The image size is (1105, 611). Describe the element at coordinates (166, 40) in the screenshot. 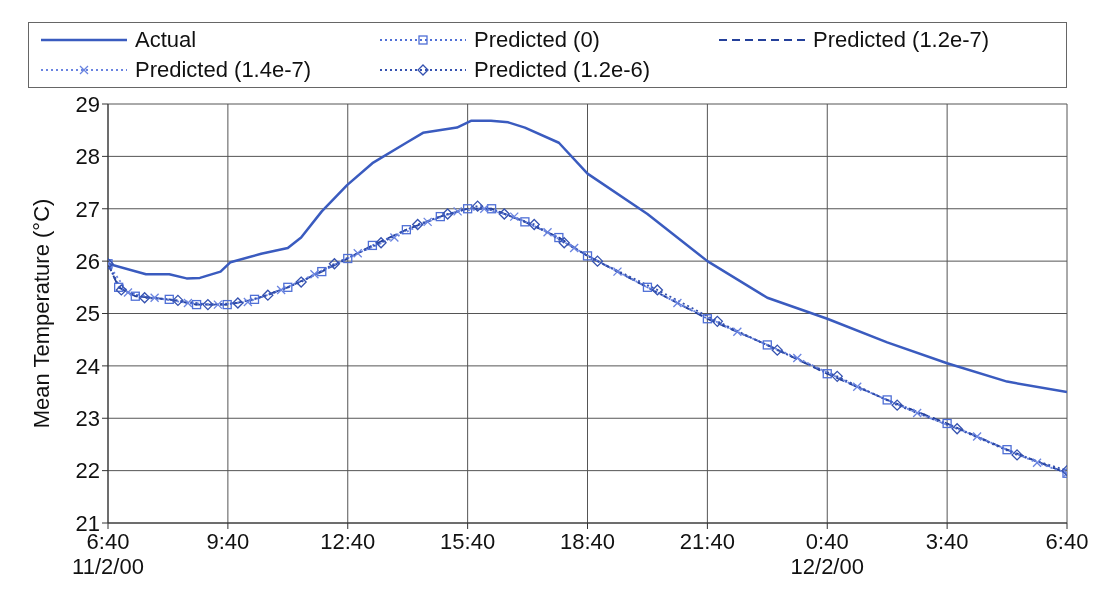

I see `legend-label: Actual` at that location.